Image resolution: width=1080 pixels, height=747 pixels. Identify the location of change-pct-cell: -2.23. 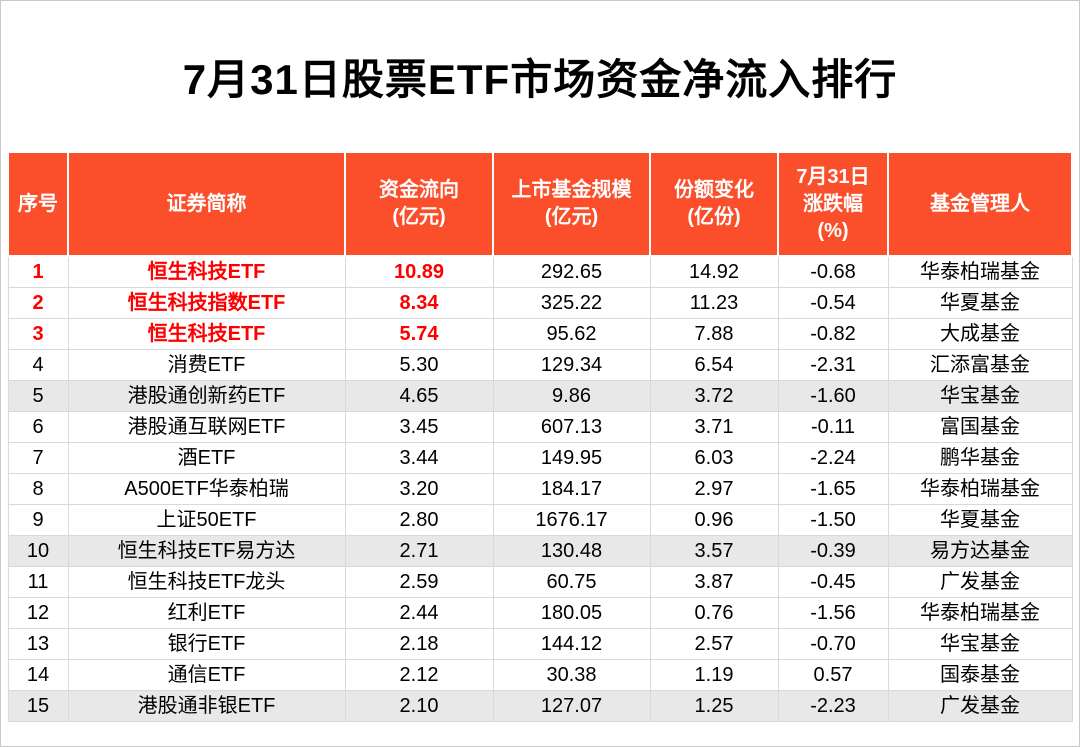
(833, 705).